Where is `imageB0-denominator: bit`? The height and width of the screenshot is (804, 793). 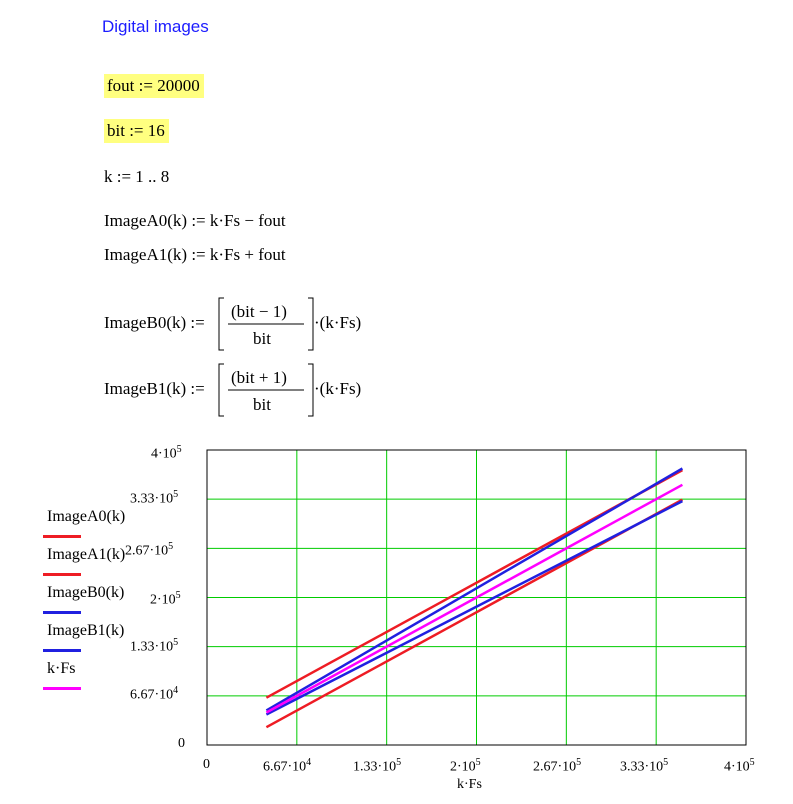
imageB0-denominator: bit is located at coordinates (262, 338).